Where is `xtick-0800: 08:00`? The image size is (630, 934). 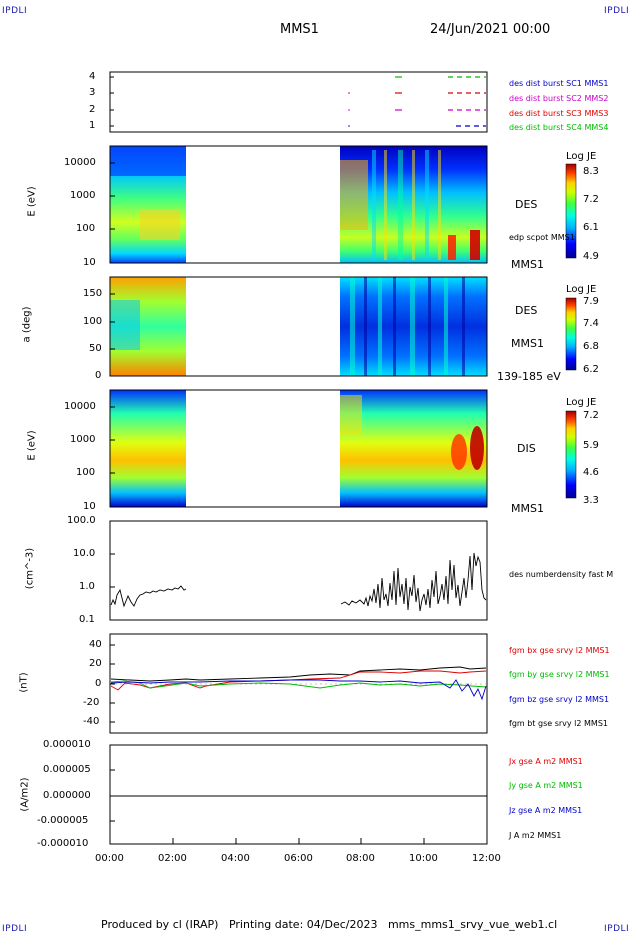 xtick-0800: 08:00 is located at coordinates (360, 858).